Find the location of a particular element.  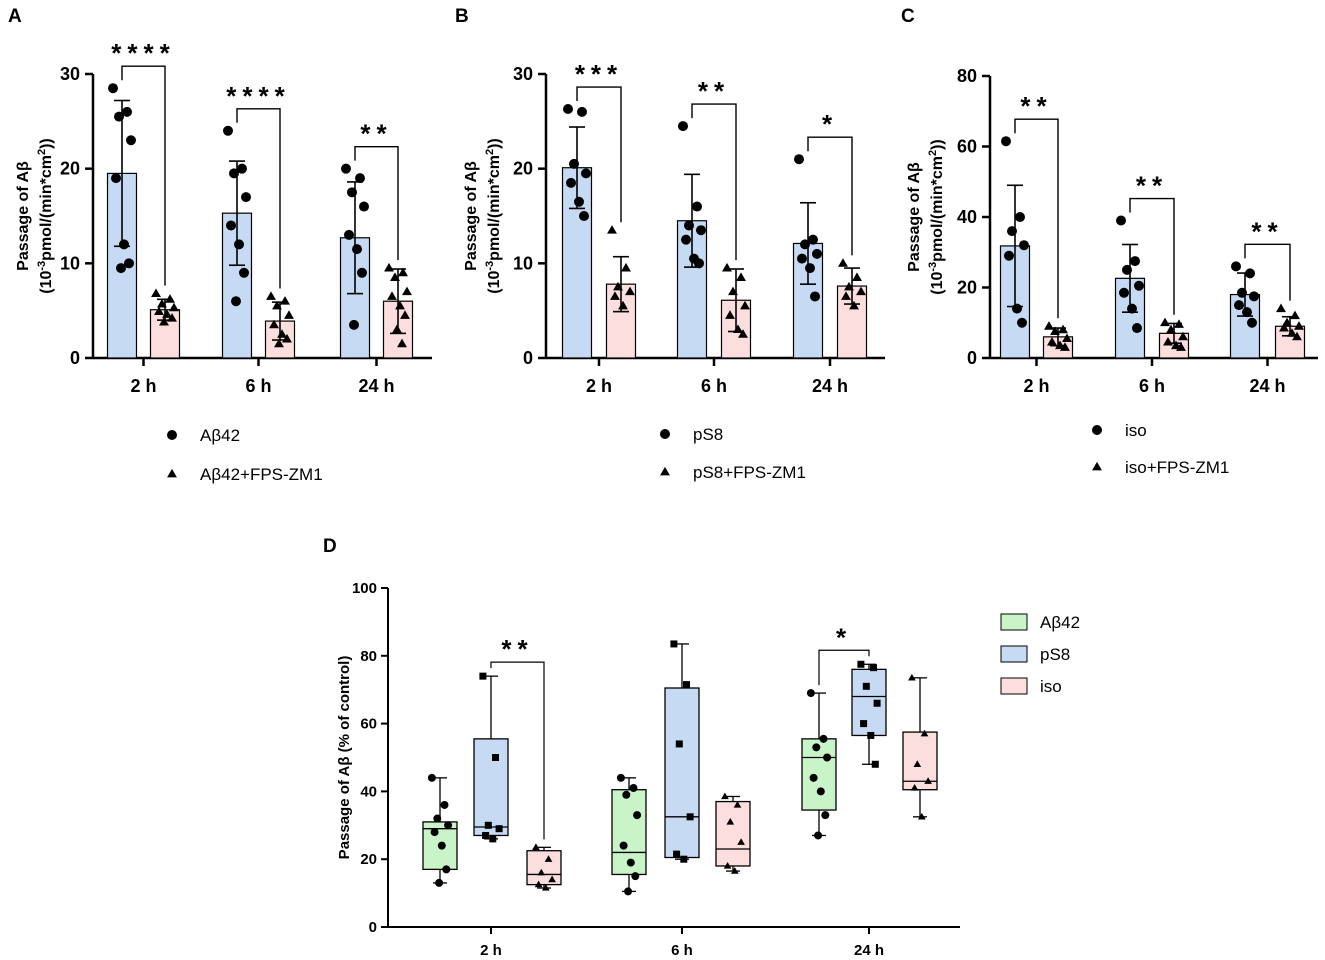

significance-label: **** is located at coordinates (143, 53).